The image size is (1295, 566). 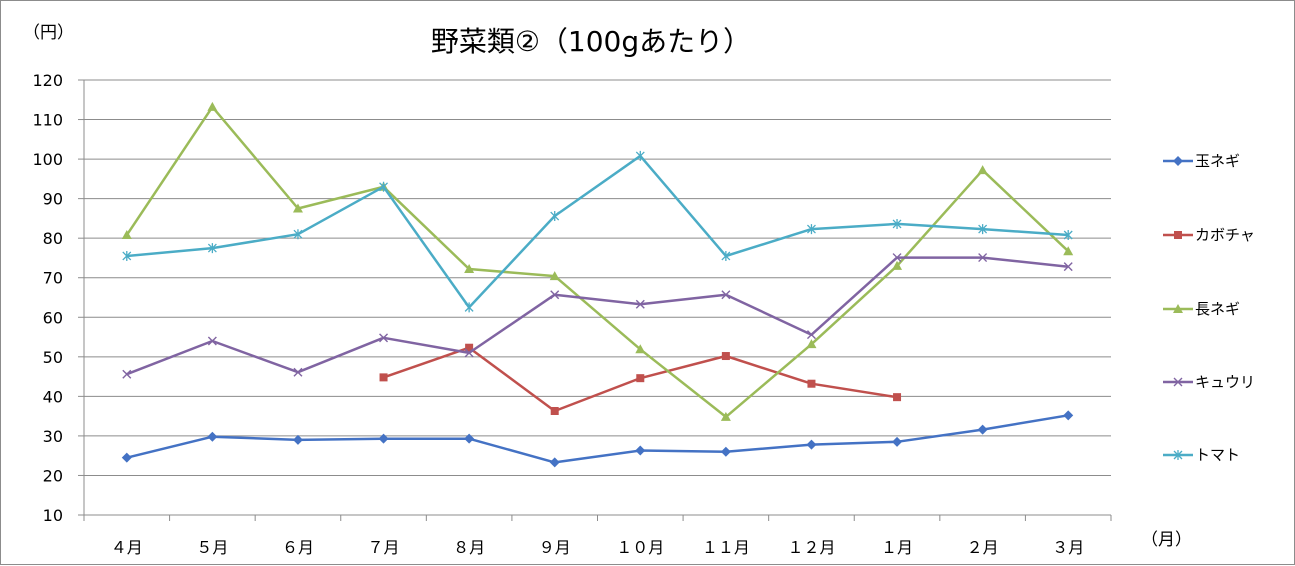 What do you see at coordinates (555, 547) in the screenshot?
I see `x-tick-label: ９月` at bounding box center [555, 547].